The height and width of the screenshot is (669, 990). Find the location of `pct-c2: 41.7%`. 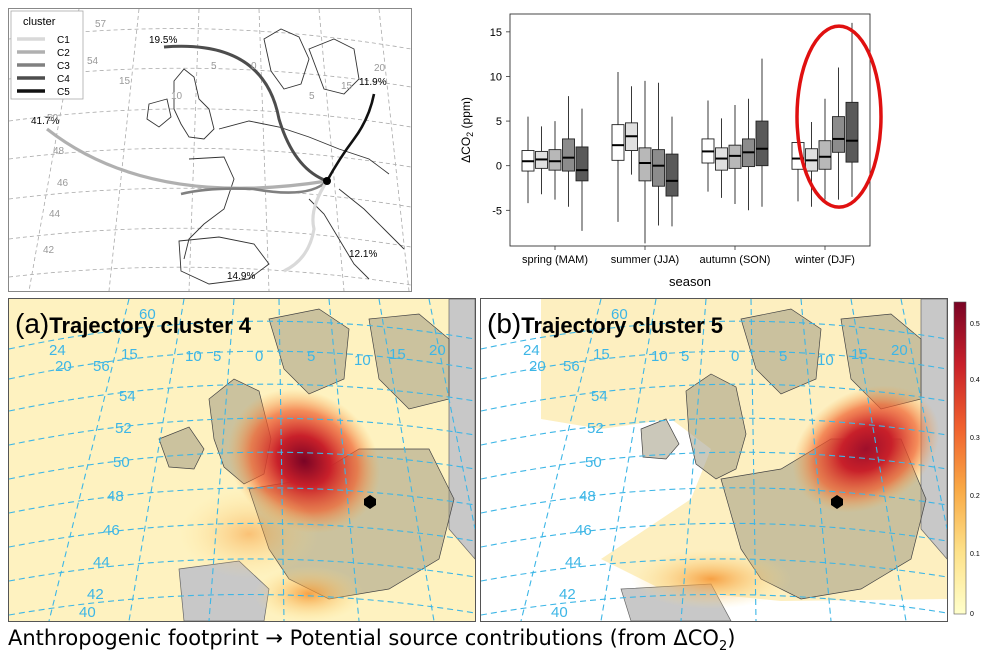

pct-c2: 41.7% is located at coordinates (45, 121).